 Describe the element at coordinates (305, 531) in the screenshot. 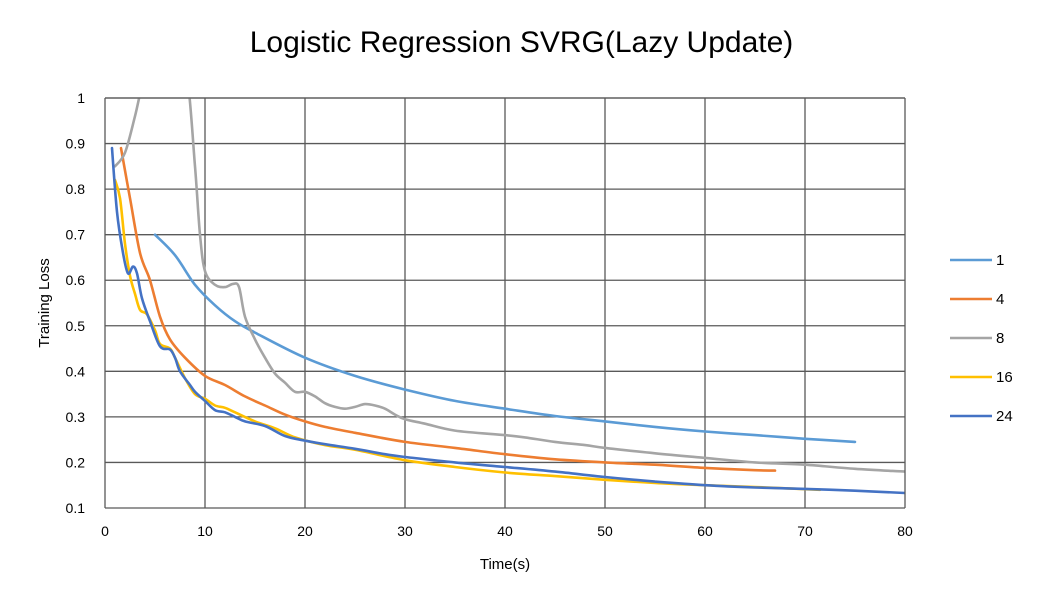

I see `x-tick-label: 20` at that location.